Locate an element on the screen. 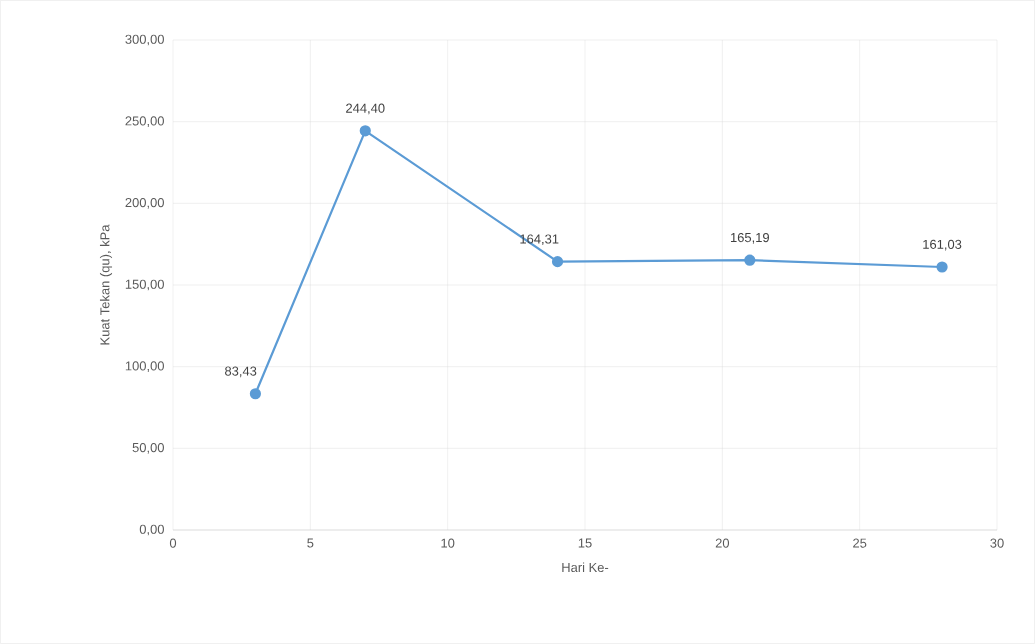  y-tick-label: 0,00 is located at coordinates (151, 530).